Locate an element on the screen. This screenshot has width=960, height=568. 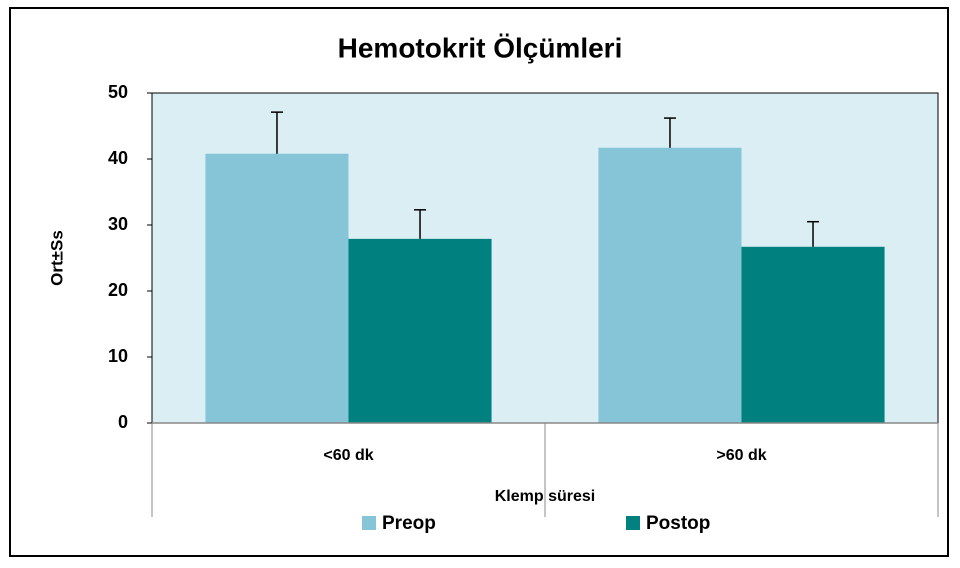
chart-title: Hemotokrit Ölçümleri is located at coordinates (480, 47).